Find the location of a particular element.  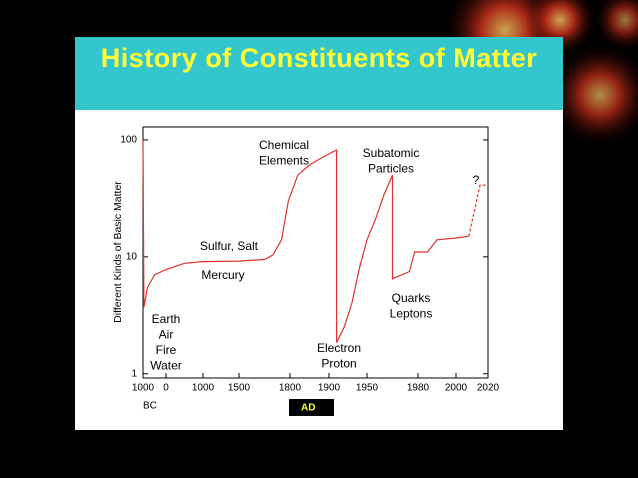

era-box is located at coordinates (311, 407).